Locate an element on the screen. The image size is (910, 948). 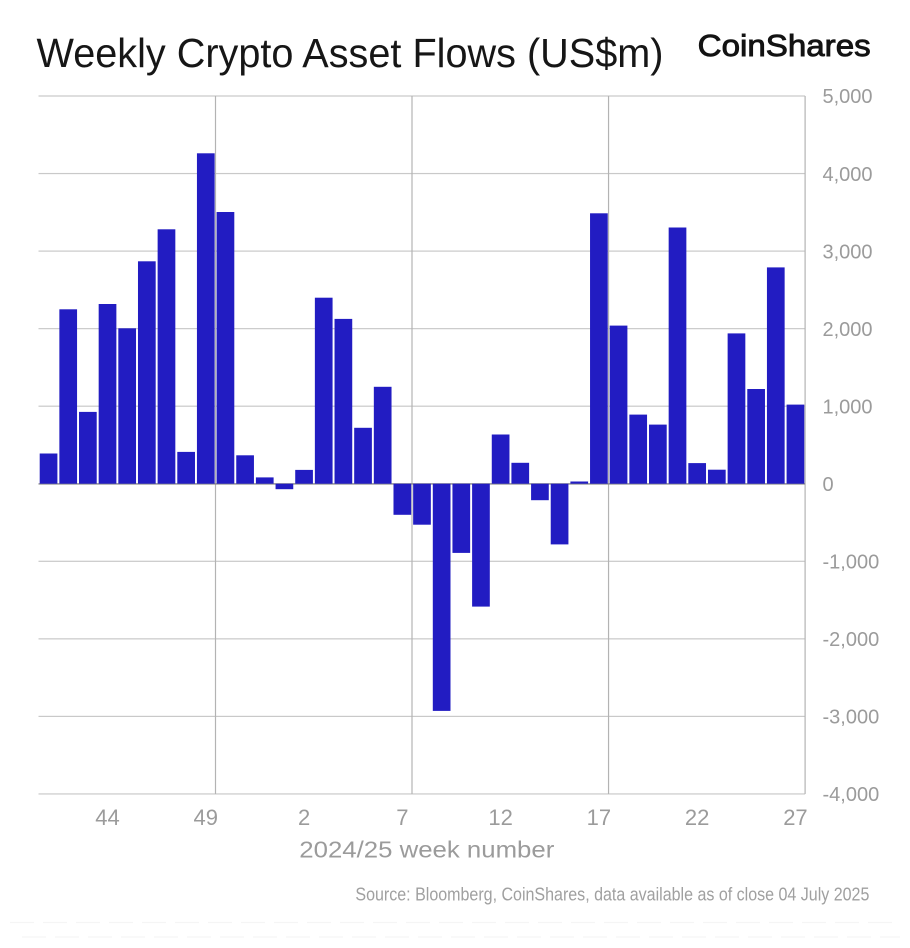
svg-text: 12 is located at coordinates (500, 817).